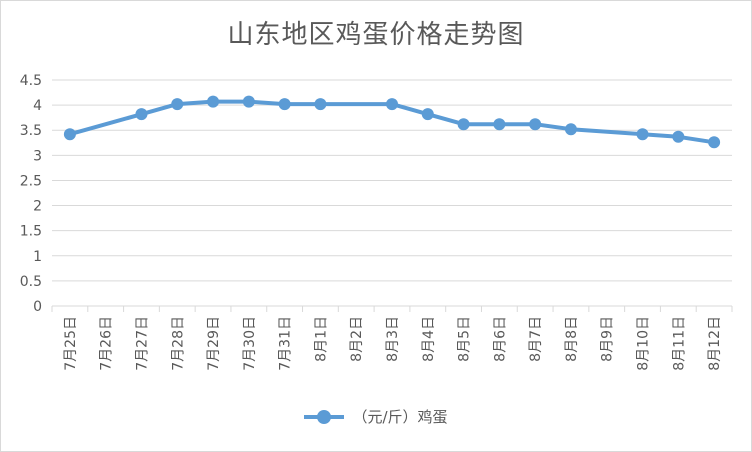 The height and width of the screenshot is (452, 752). I want to click on y-tick-label: 3.5, so click(31, 131).